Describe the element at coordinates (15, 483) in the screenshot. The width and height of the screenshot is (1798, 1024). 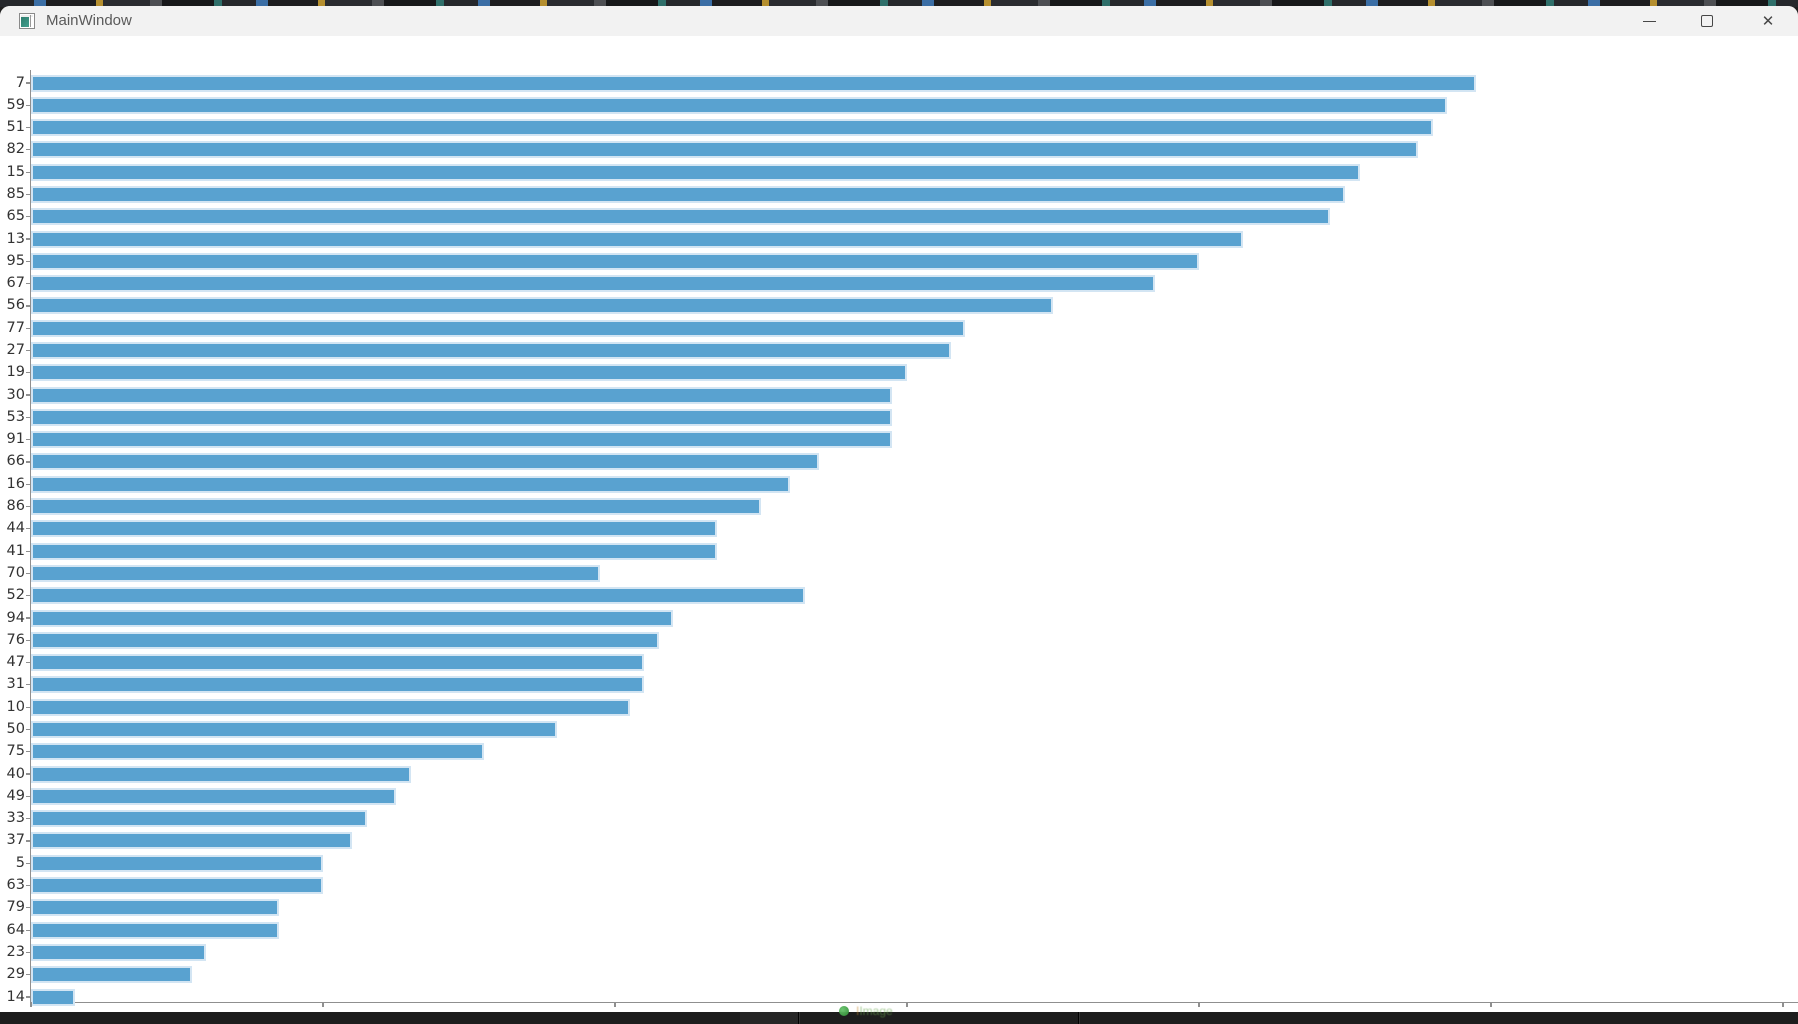
I see `y-tick-label: 16` at that location.